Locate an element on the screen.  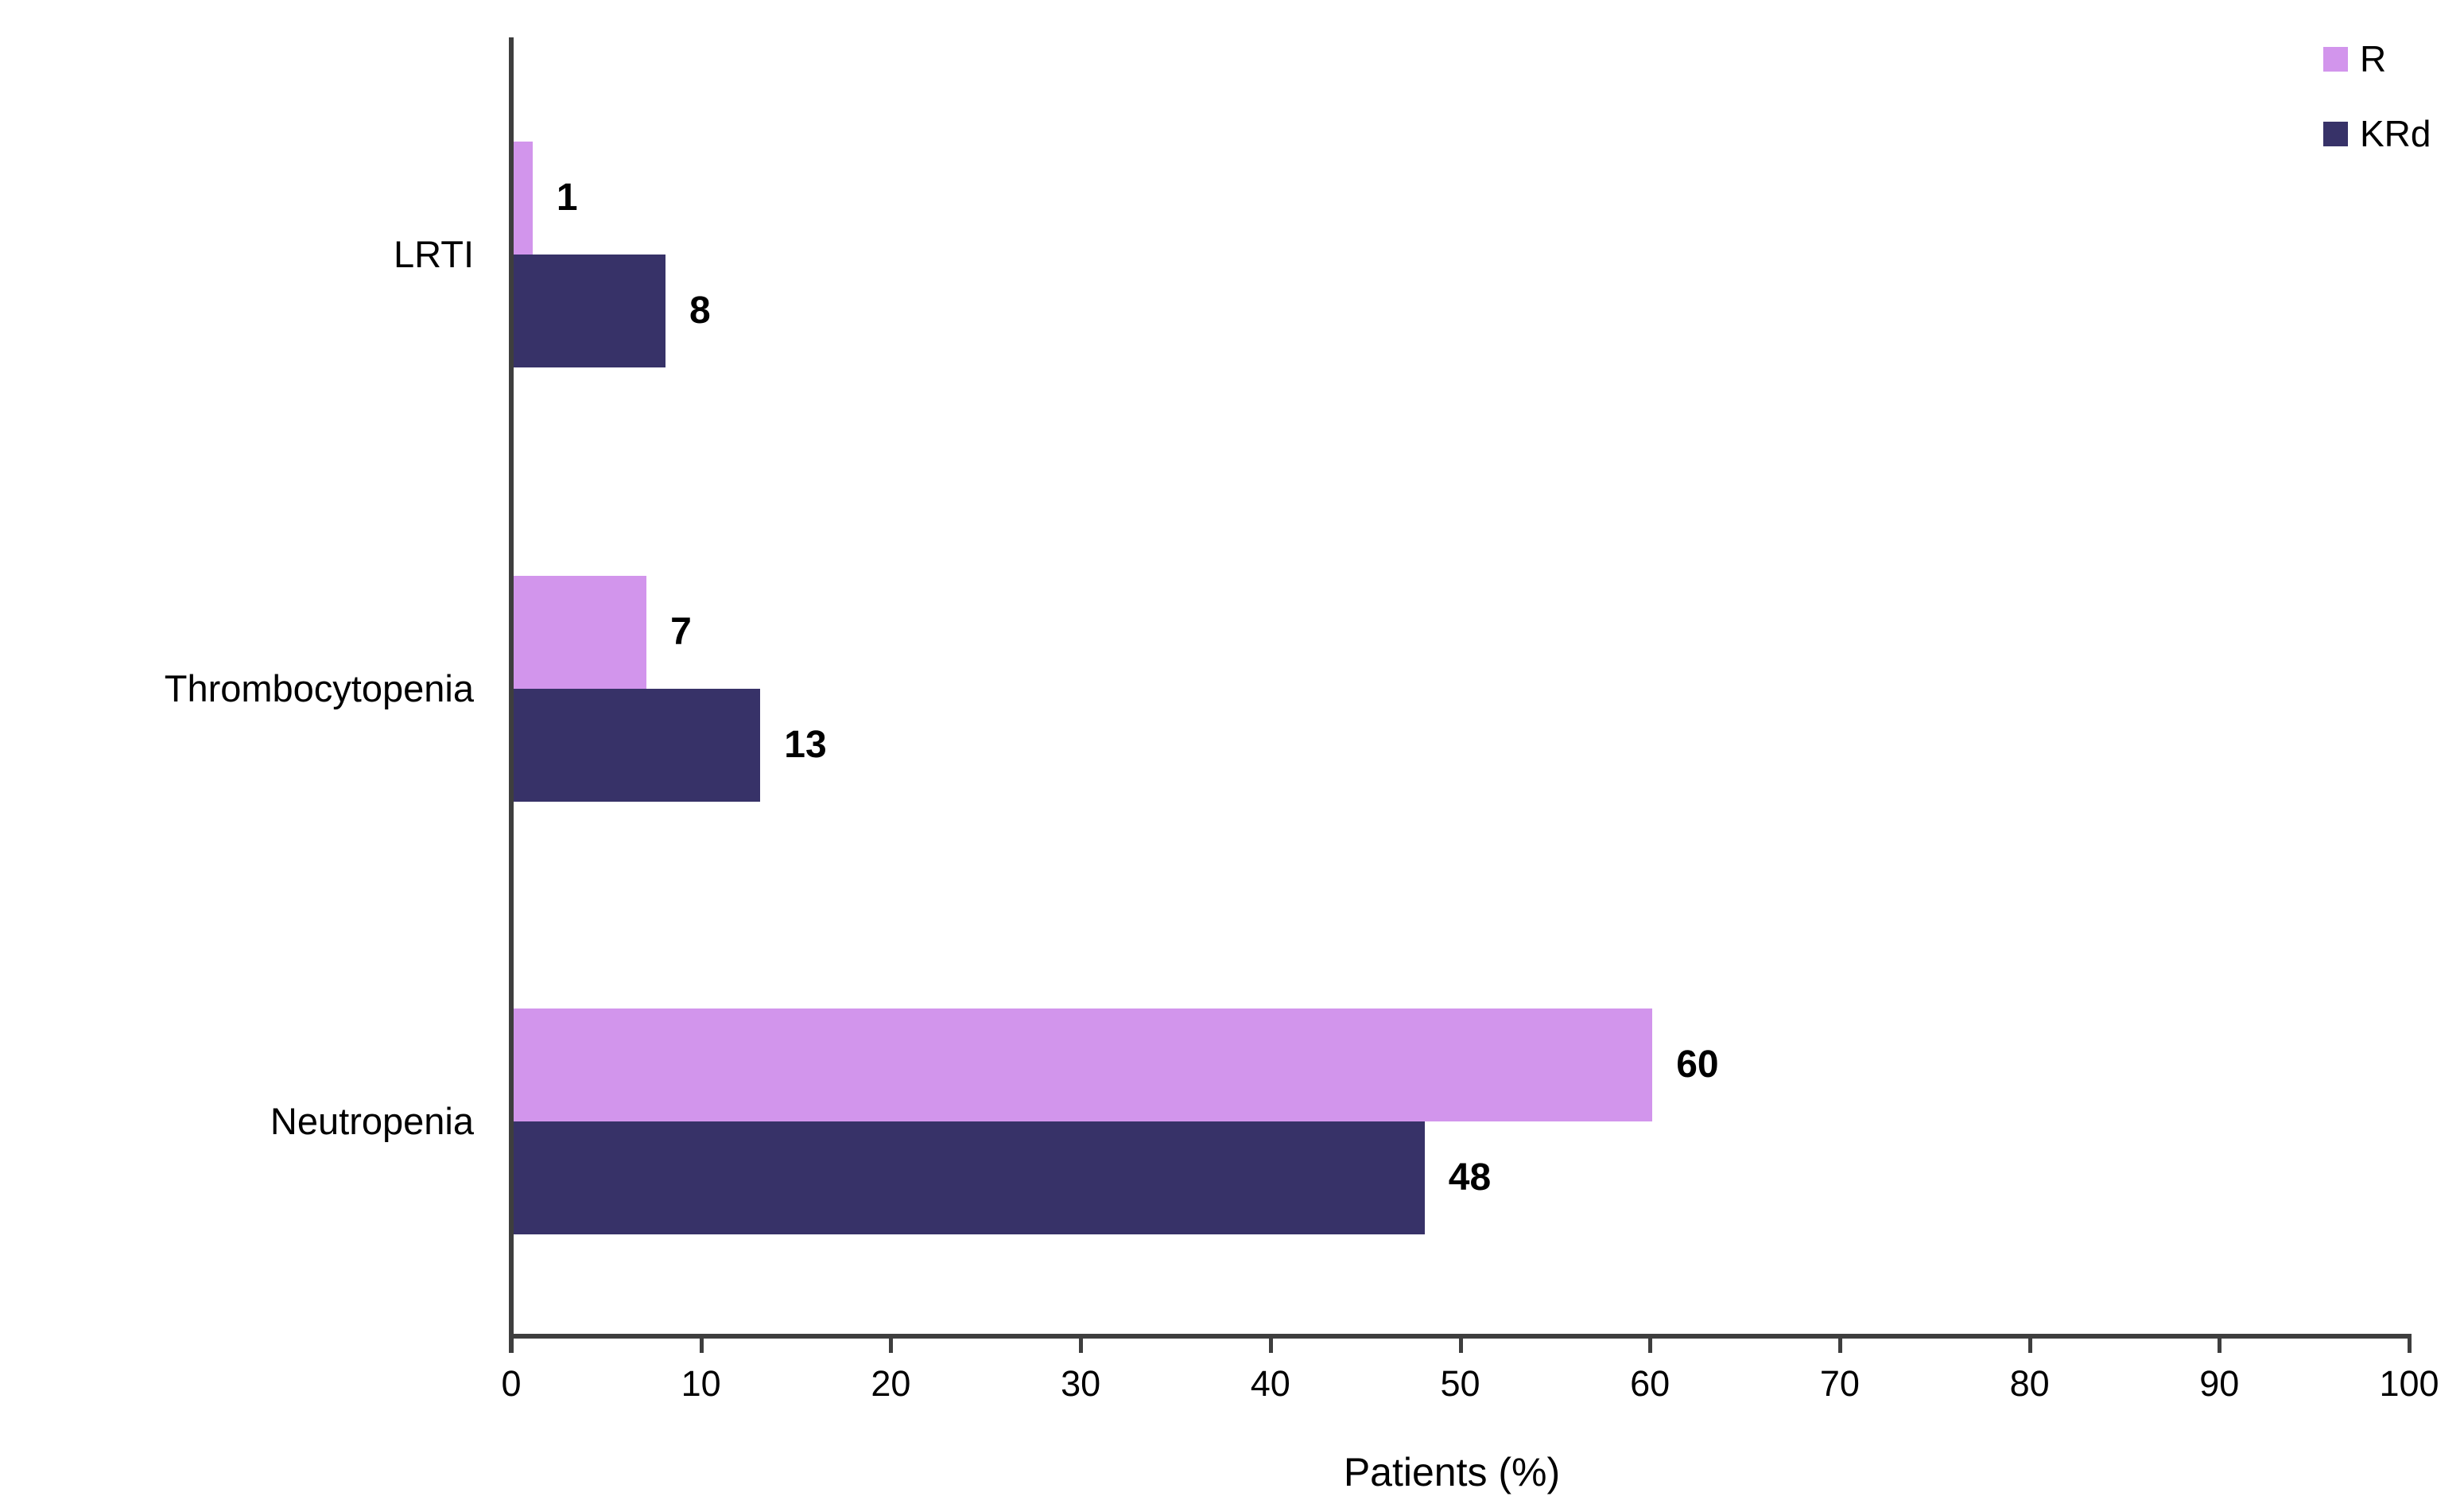
bar-r-neutropenia is located at coordinates (1083, 1064).